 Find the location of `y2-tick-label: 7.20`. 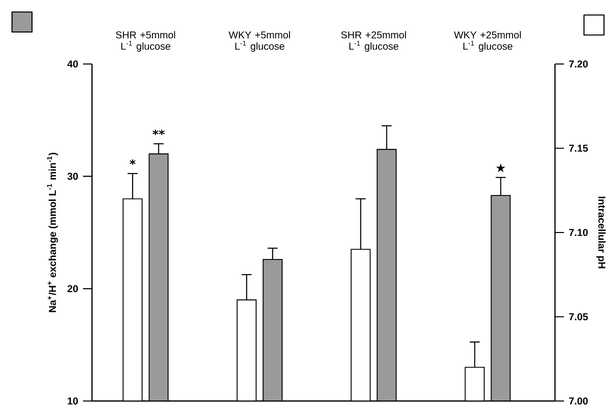

y2-tick-label: 7.20 is located at coordinates (578, 64).